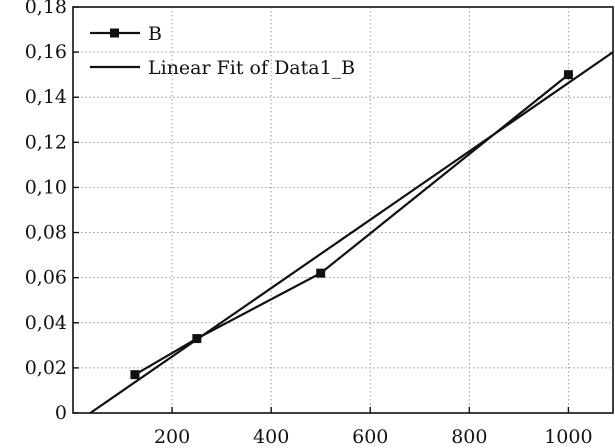 The image size is (615, 448). I want to click on y-tick-label: 0,18, so click(46, 9).